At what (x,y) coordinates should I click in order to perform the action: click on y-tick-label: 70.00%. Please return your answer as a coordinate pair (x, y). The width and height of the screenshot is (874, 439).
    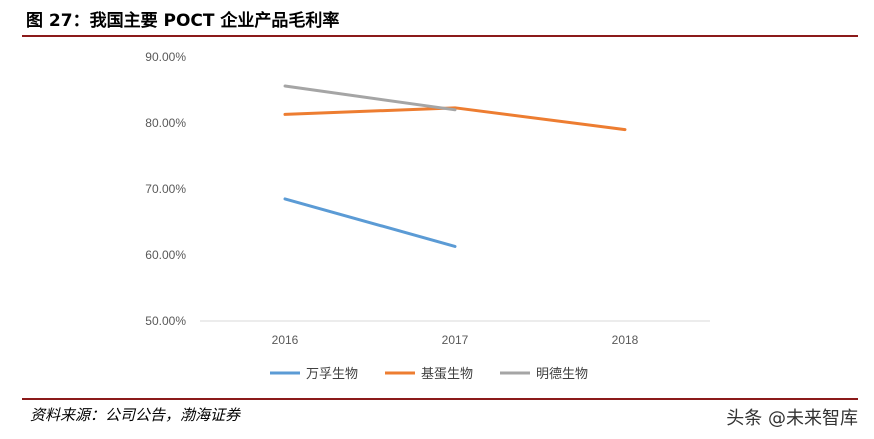
    Looking at the image, I should click on (165, 189).